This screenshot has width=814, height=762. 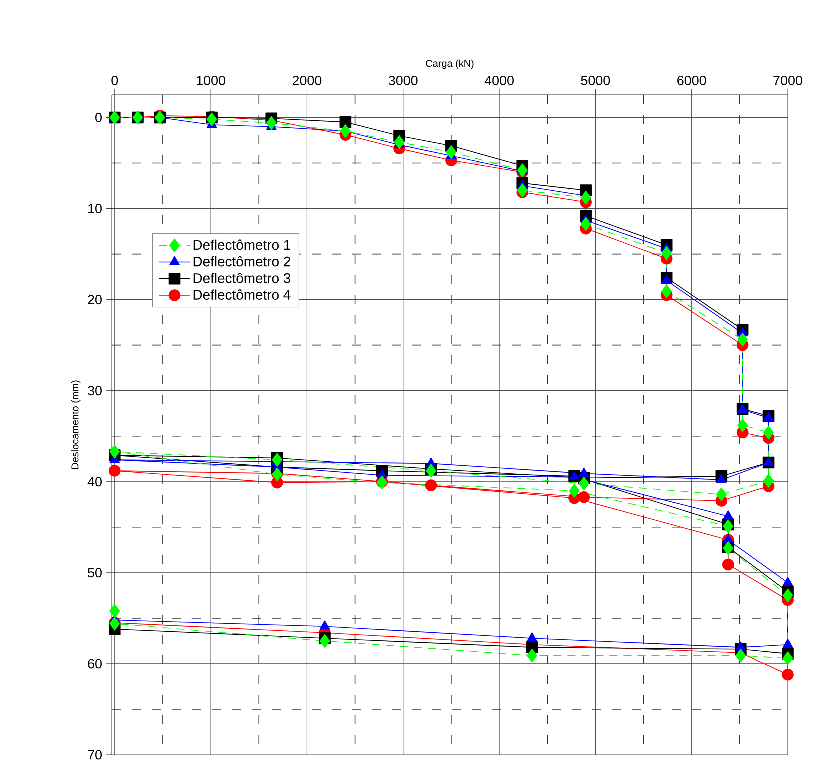 What do you see at coordinates (595, 81) in the screenshot?
I see `x-tick-label: 5000` at bounding box center [595, 81].